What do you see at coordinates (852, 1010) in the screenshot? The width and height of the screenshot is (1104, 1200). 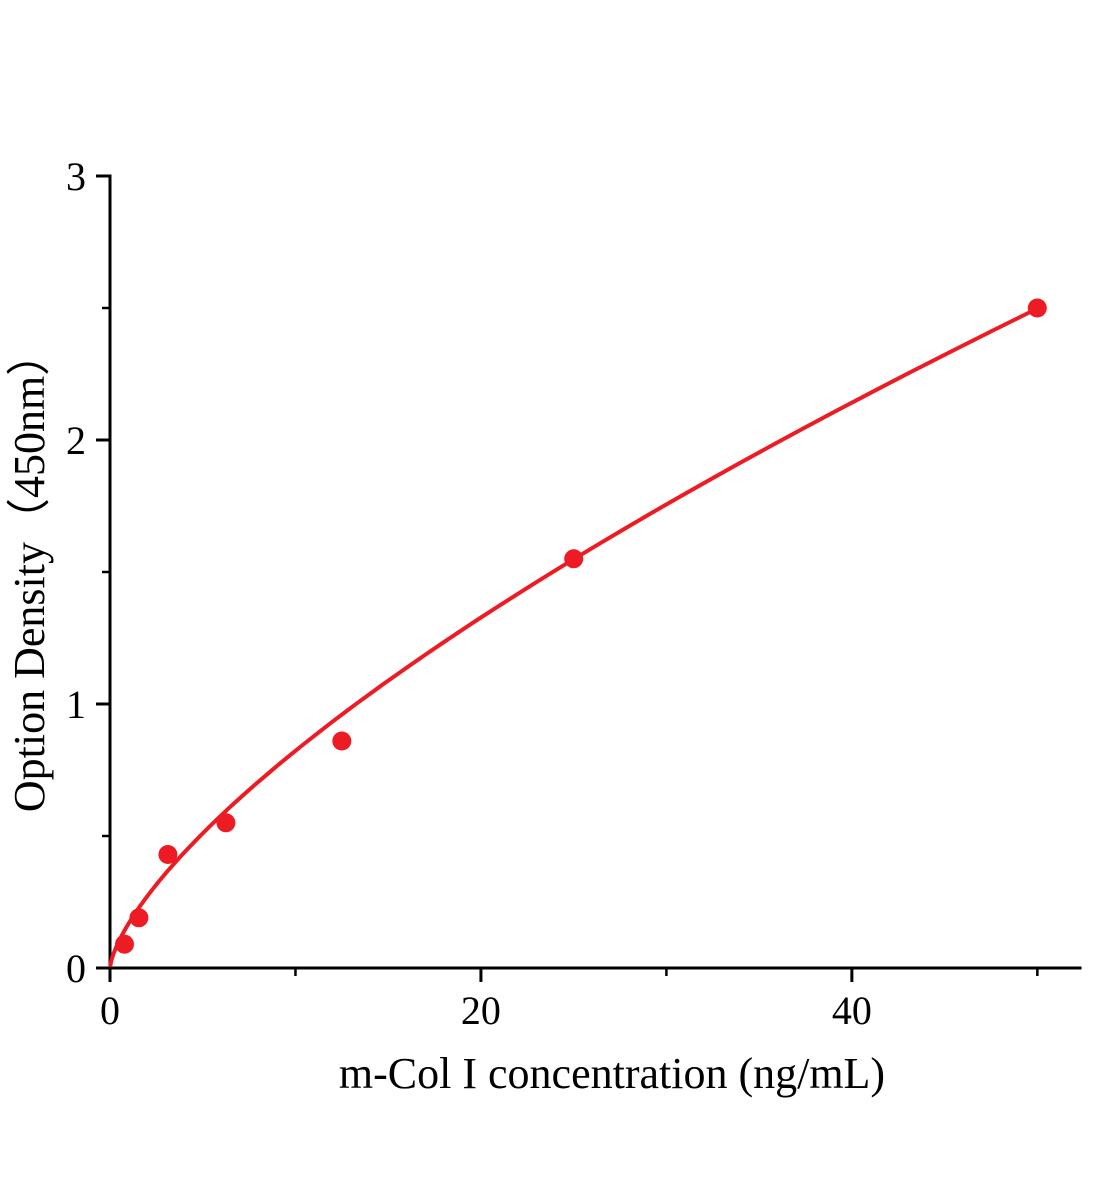 I see `x-tick-label: 40` at bounding box center [852, 1010].